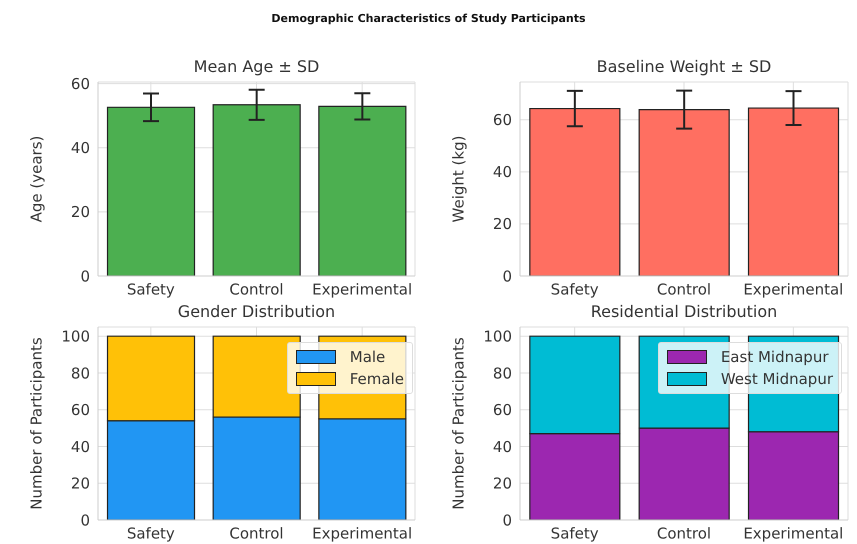  What do you see at coordinates (377, 379) in the screenshot?
I see `legend-label: Female` at bounding box center [377, 379].